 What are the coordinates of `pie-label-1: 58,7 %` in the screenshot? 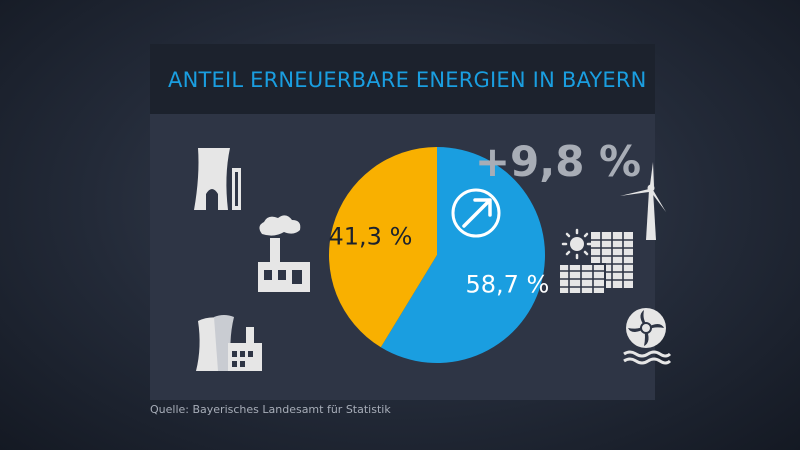 It's located at (507, 284).